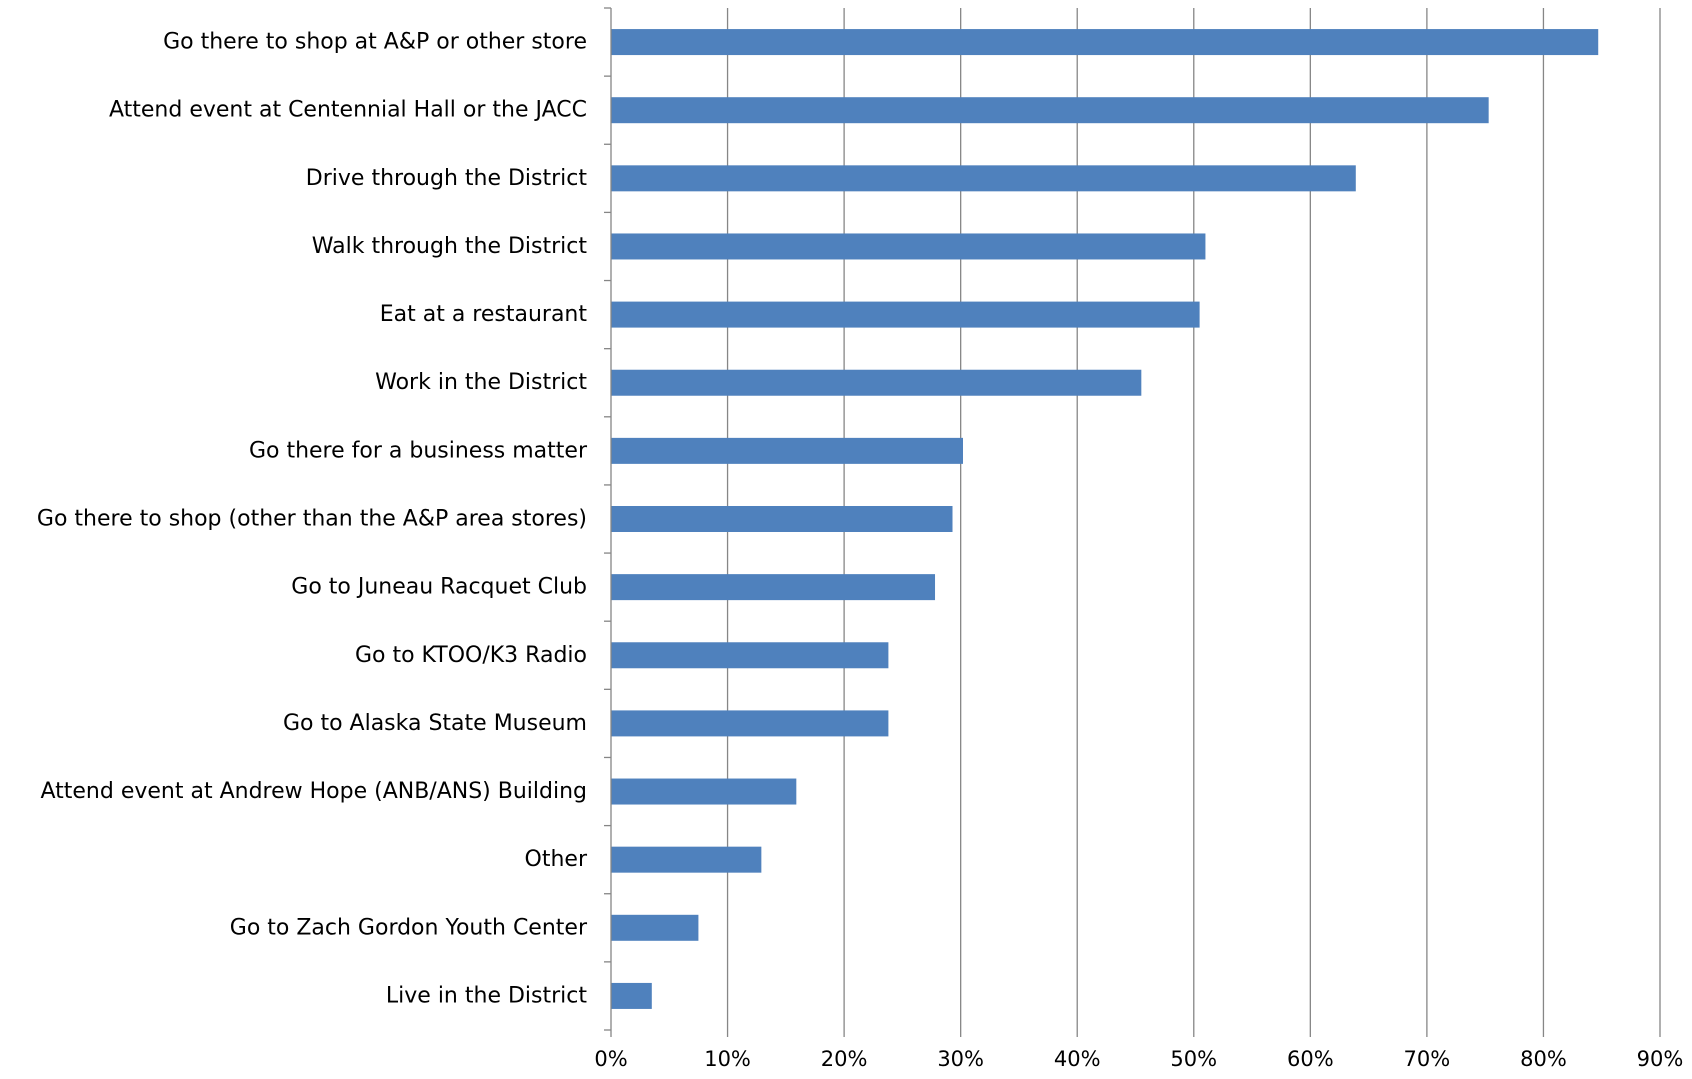 This screenshot has height=1079, width=1692. I want to click on category-label-13: Go to Zach Gordon Youth Center, so click(409, 927).